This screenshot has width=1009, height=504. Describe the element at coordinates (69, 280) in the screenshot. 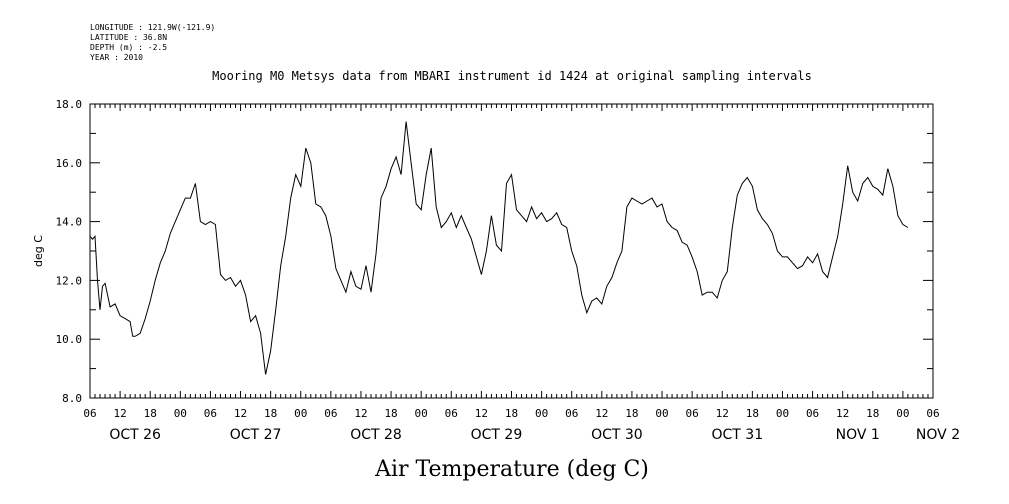

I see `y-tick-label: 12.0` at that location.